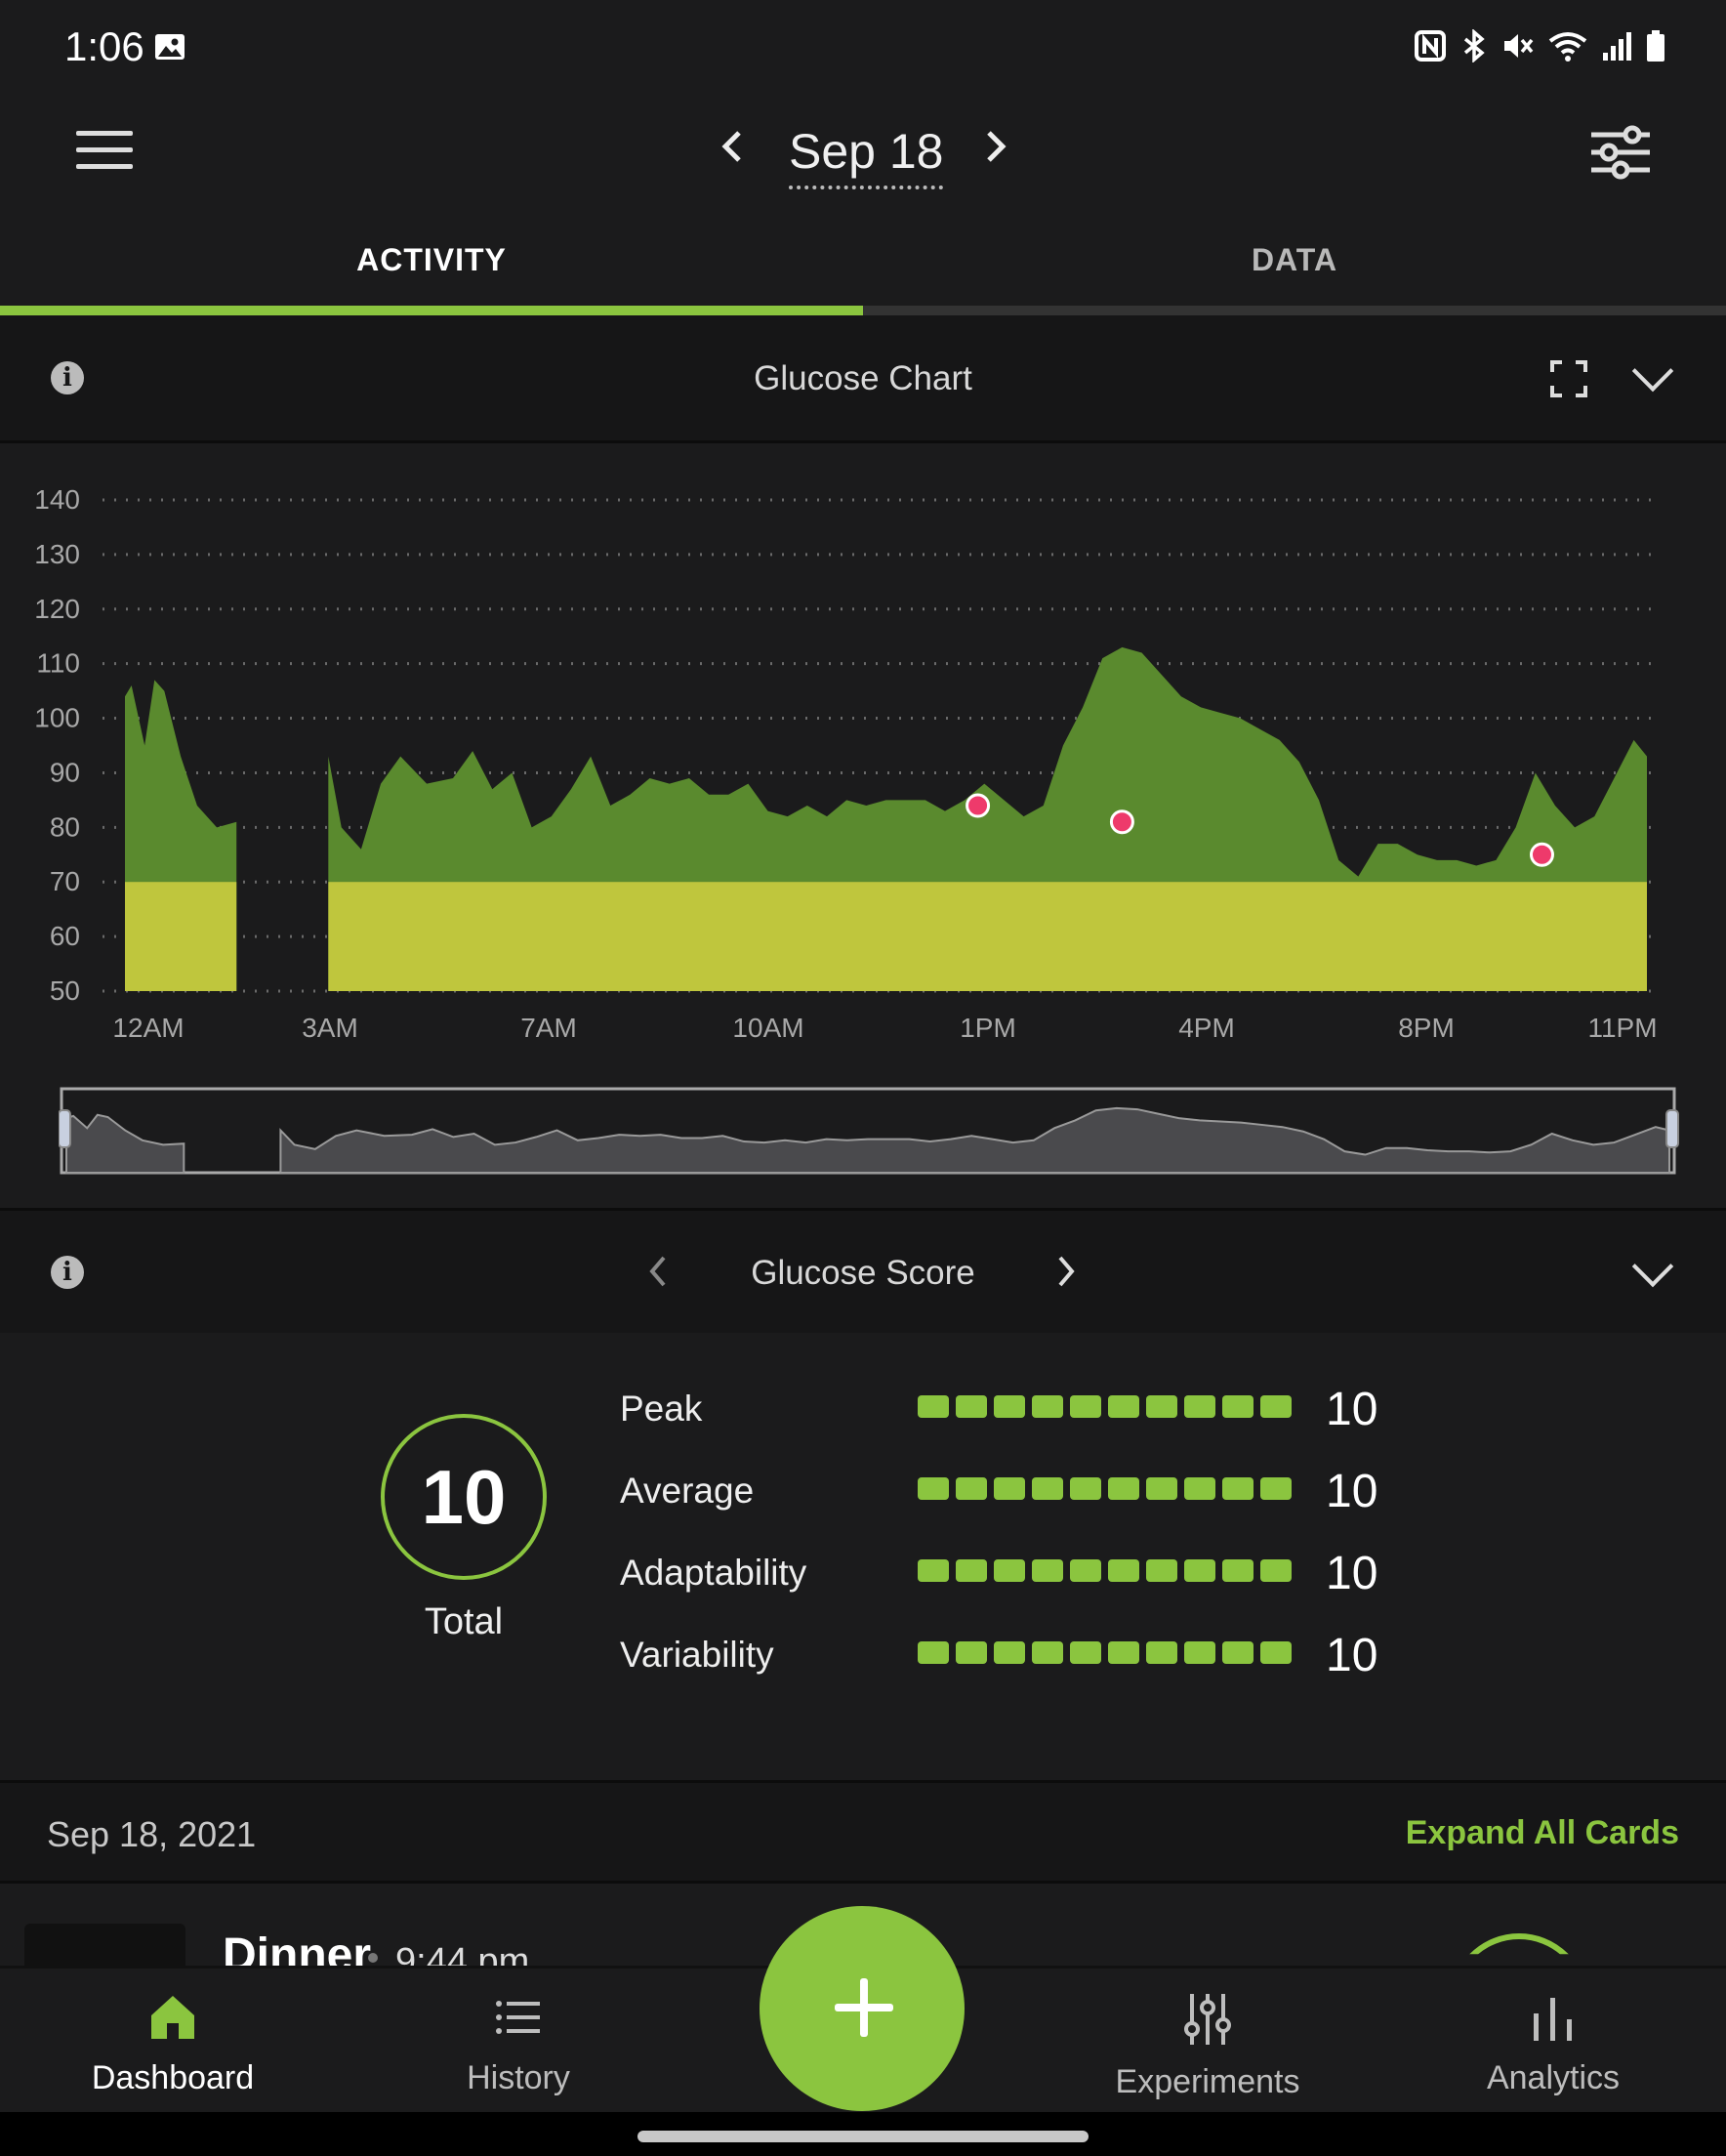 This screenshot has height=2156, width=1726. Describe the element at coordinates (1105, 1652) in the screenshot. I see `metric-bar-variability` at that location.